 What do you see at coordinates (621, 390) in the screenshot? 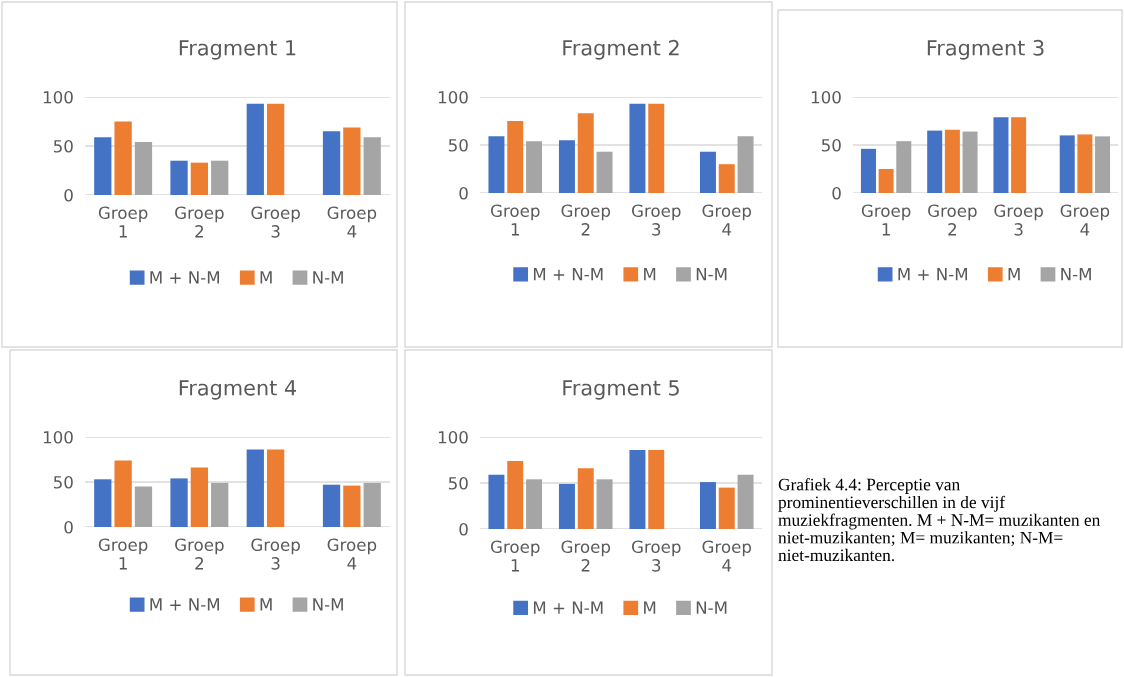
I see `chart-title: Fragment 5` at bounding box center [621, 390].